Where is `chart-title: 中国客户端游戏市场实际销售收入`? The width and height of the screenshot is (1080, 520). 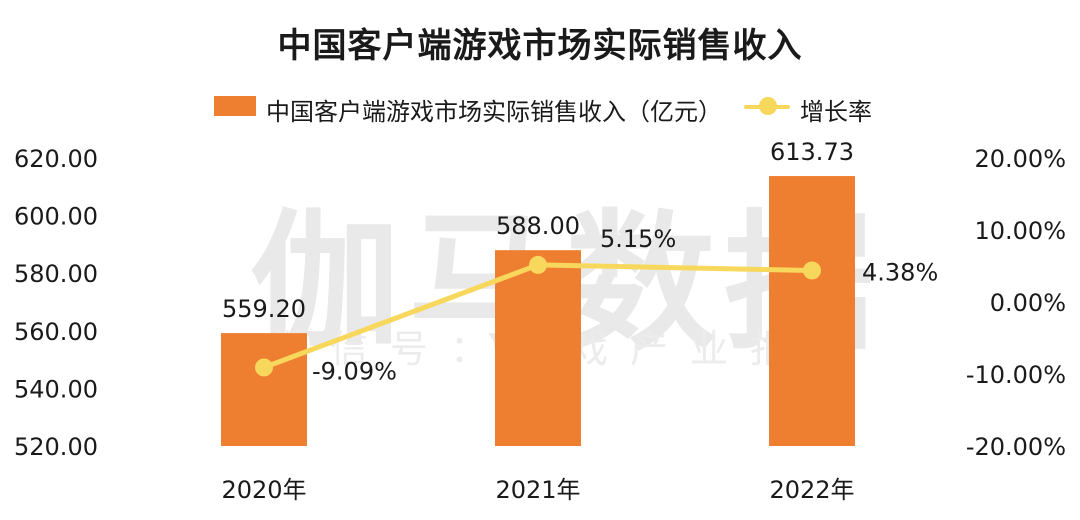 chart-title: 中国客户端游戏市场实际销售收入 is located at coordinates (540, 46).